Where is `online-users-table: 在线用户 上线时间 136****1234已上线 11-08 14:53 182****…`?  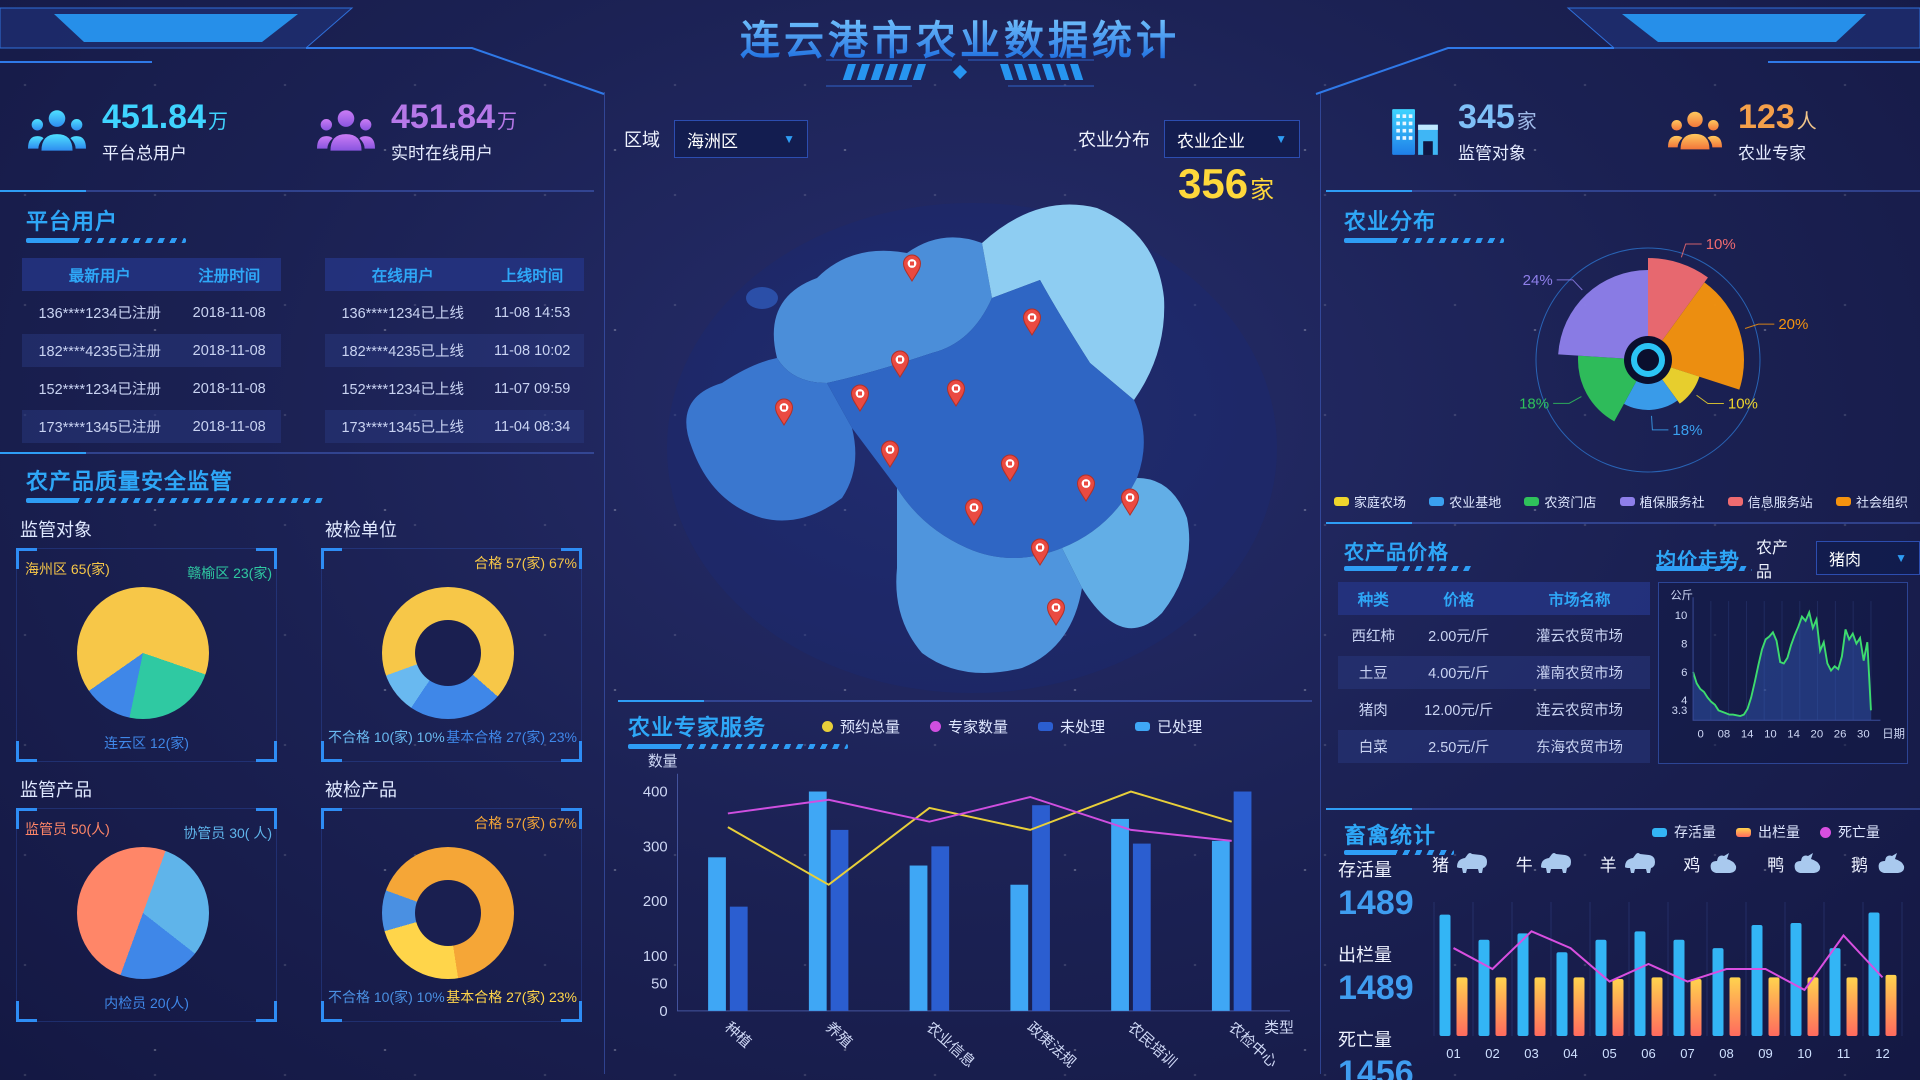 online-users-table: 在线用户 上线时间 136****1234已上线 11-08 14:53 182****… is located at coordinates (454, 350).